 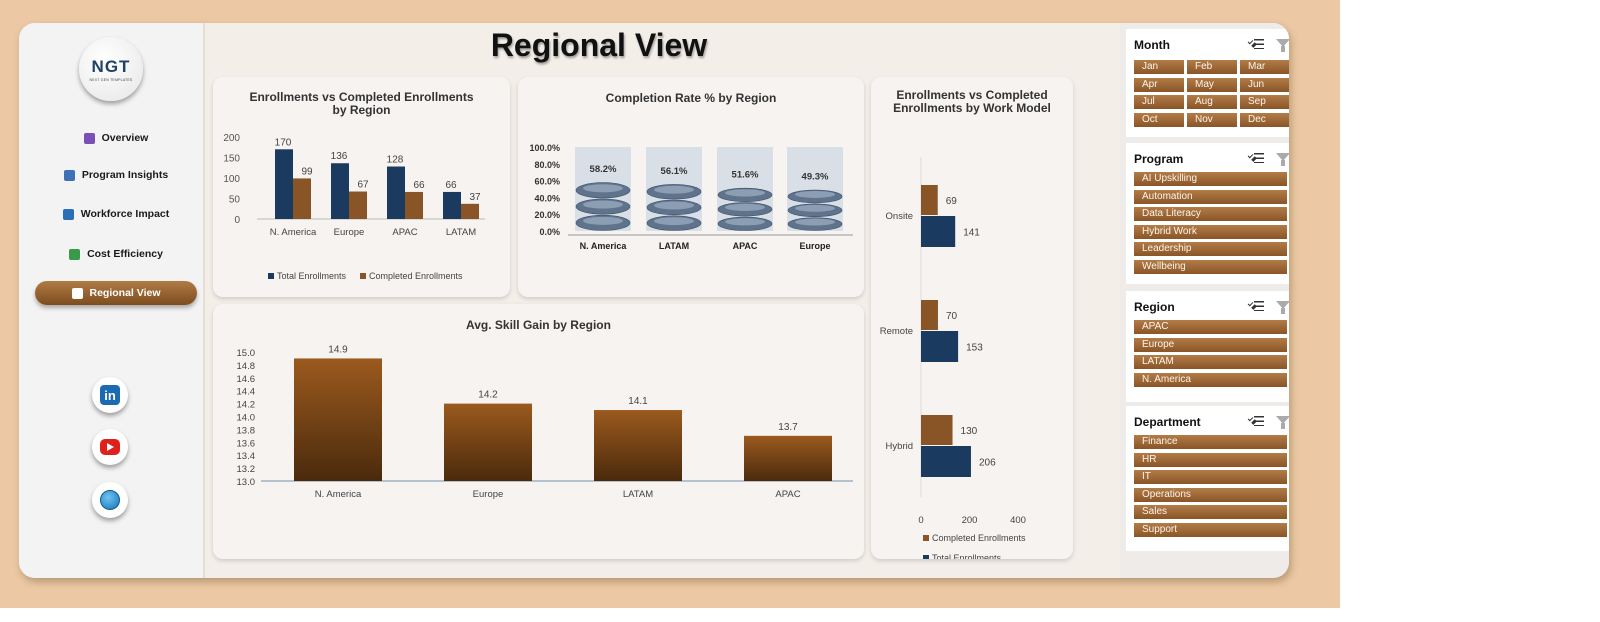 I want to click on y-tick-label: 13.8, so click(x=246, y=430).